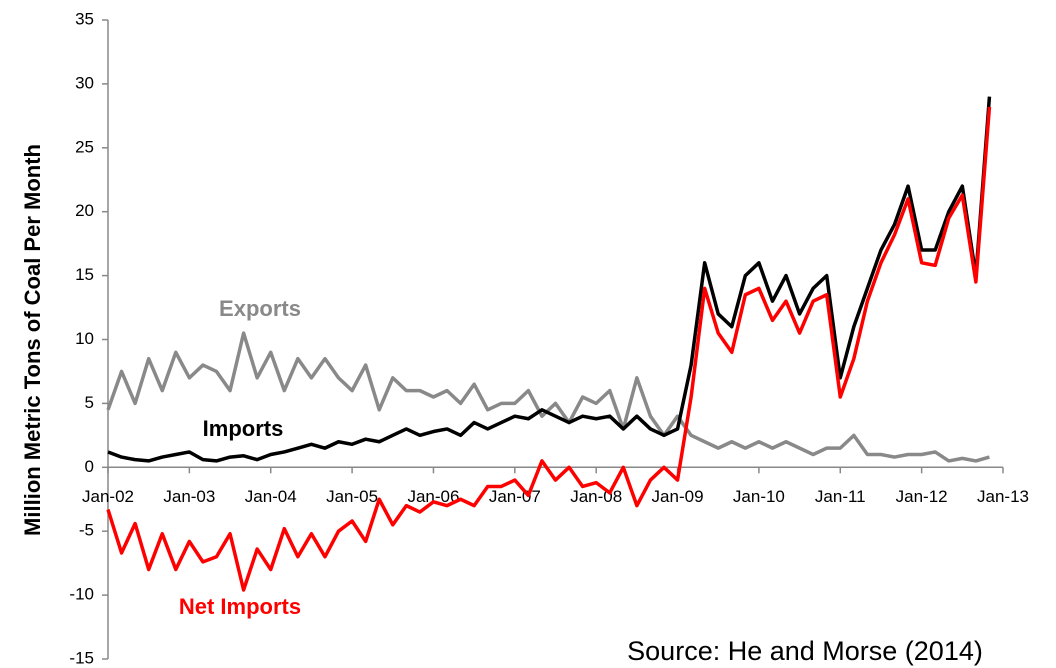 The width and height of the screenshot is (1056, 668). I want to click on y-tick-label: 25, so click(84, 146).